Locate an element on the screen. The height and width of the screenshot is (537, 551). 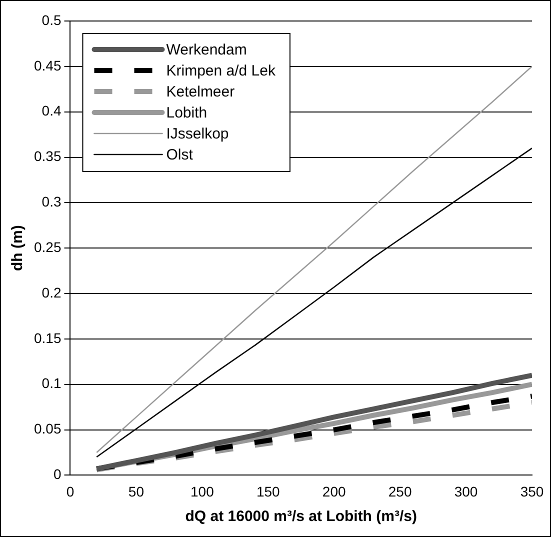
x-tick-label: 150 is located at coordinates (268, 491).